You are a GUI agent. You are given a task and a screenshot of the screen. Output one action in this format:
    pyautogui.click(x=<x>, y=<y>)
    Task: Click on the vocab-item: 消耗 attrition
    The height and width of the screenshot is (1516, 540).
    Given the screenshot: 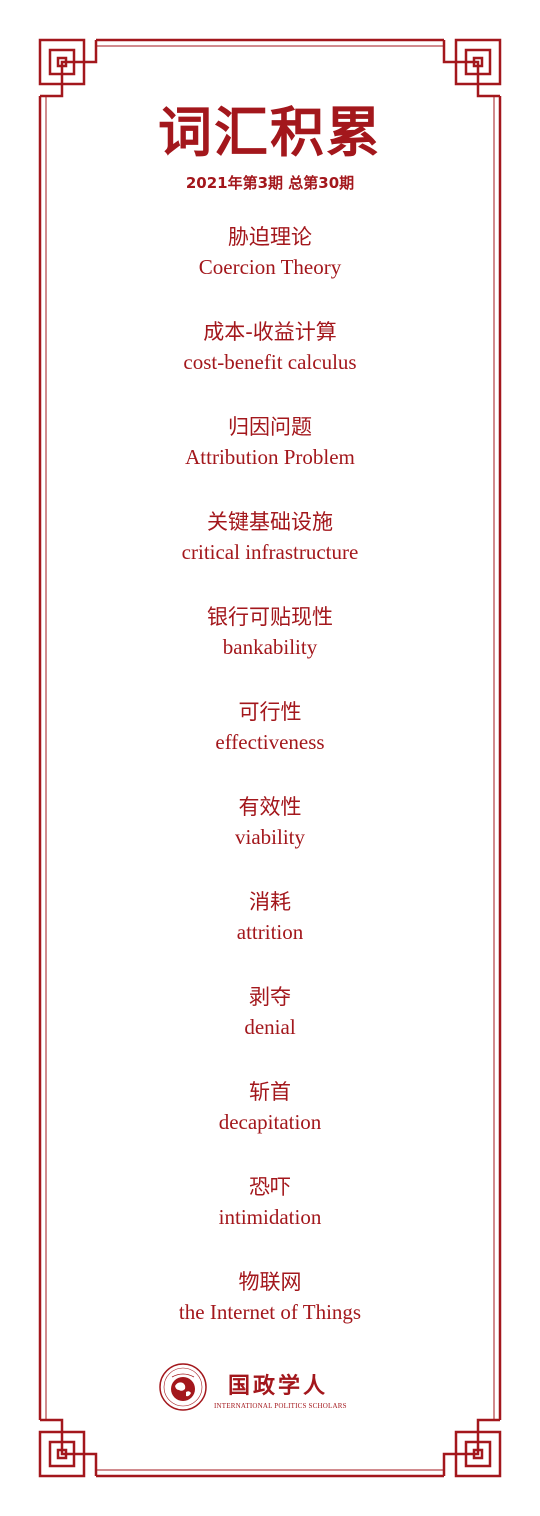 What is the action you would take?
    pyautogui.click(x=270, y=934)
    